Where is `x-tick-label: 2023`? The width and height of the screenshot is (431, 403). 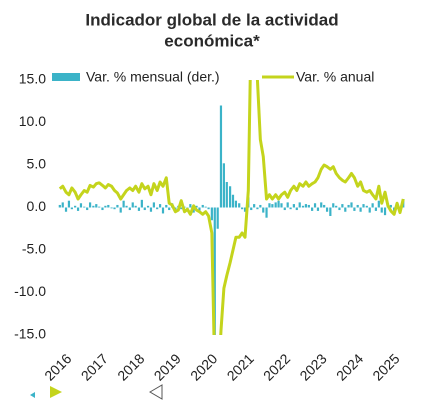 x-tick-label: 2023 is located at coordinates (312, 366).